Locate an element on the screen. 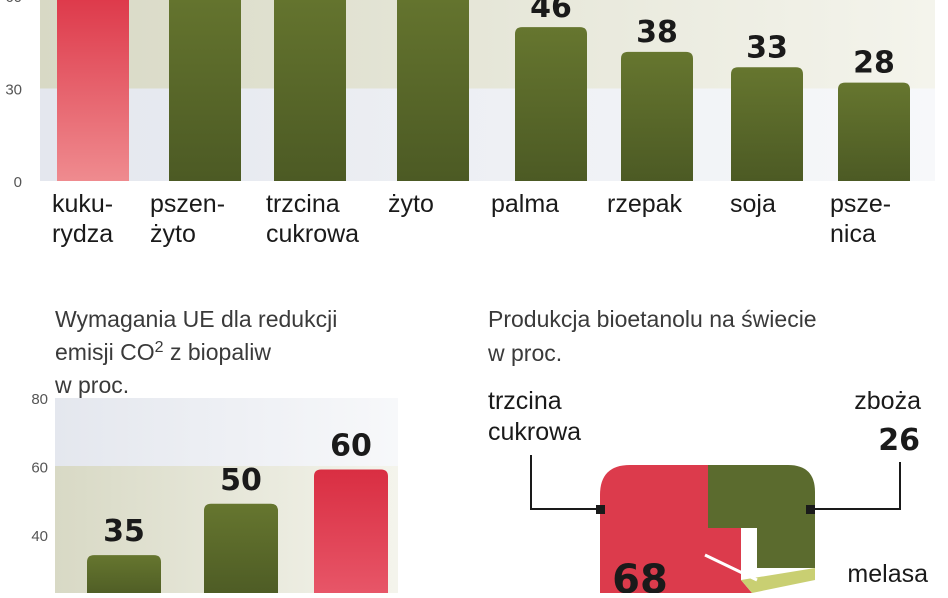  category-label: pszen- is located at coordinates (187, 204).